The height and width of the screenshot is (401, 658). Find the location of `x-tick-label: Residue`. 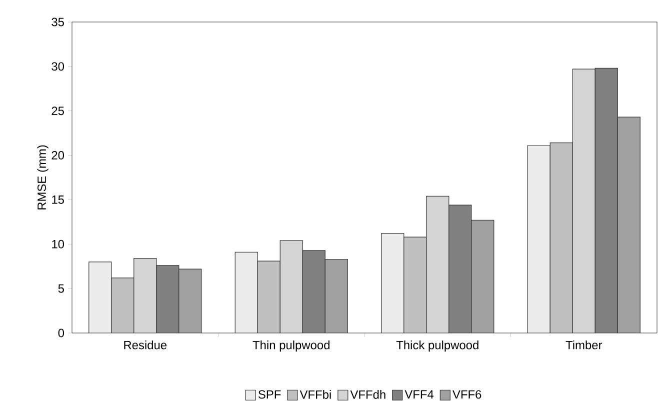

x-tick-label: Residue is located at coordinates (145, 345).